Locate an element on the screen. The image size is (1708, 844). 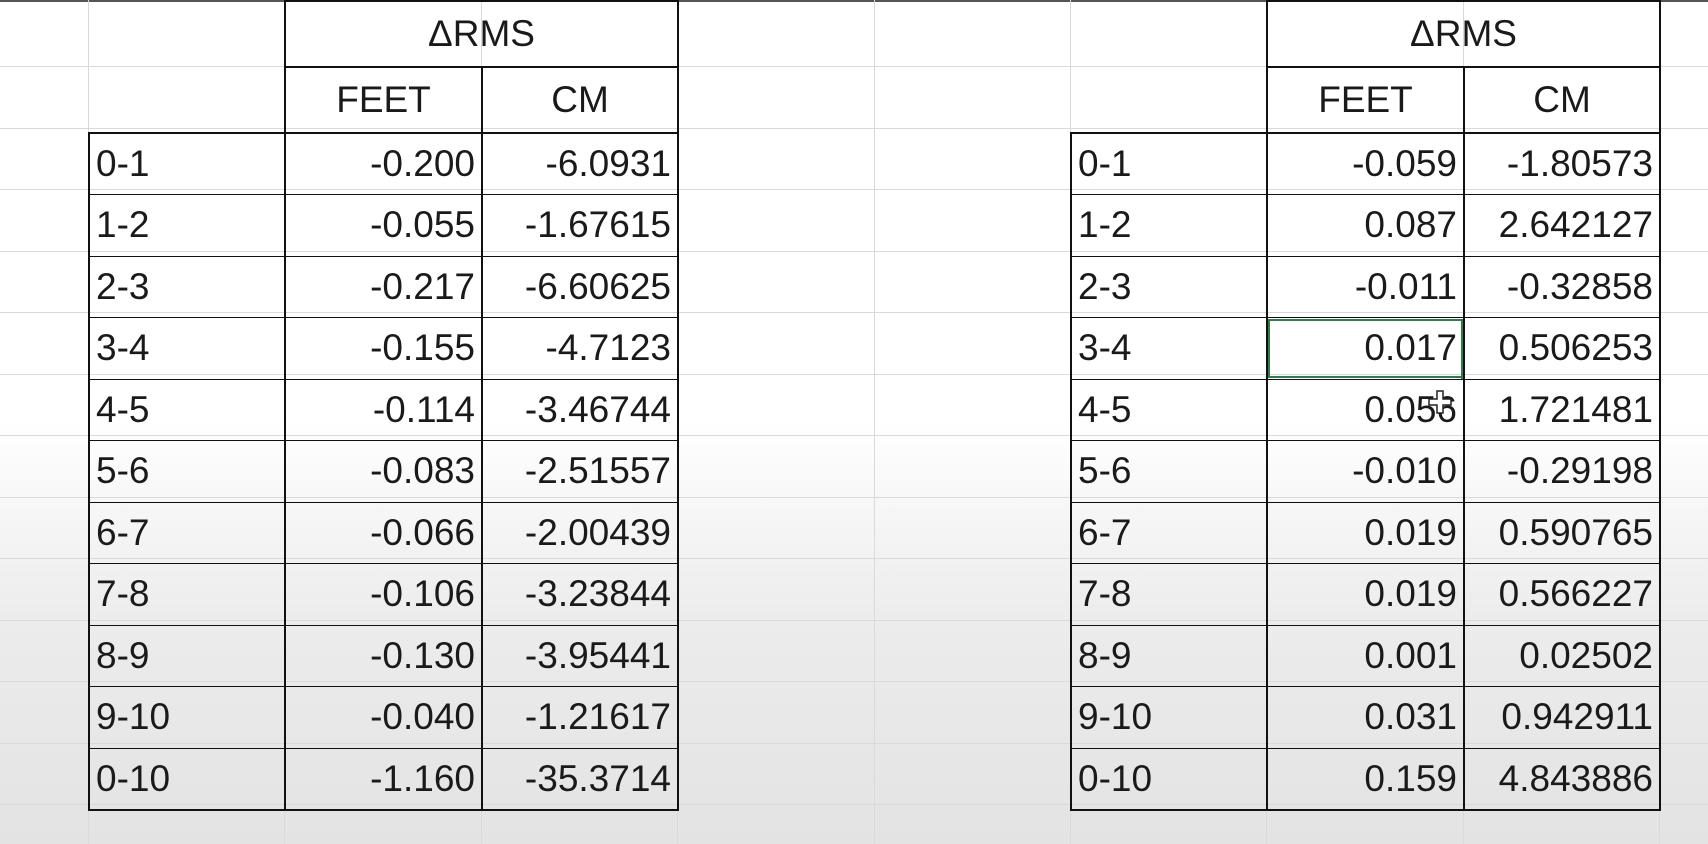
cm-value-cell: -3.46744 is located at coordinates (580, 409).